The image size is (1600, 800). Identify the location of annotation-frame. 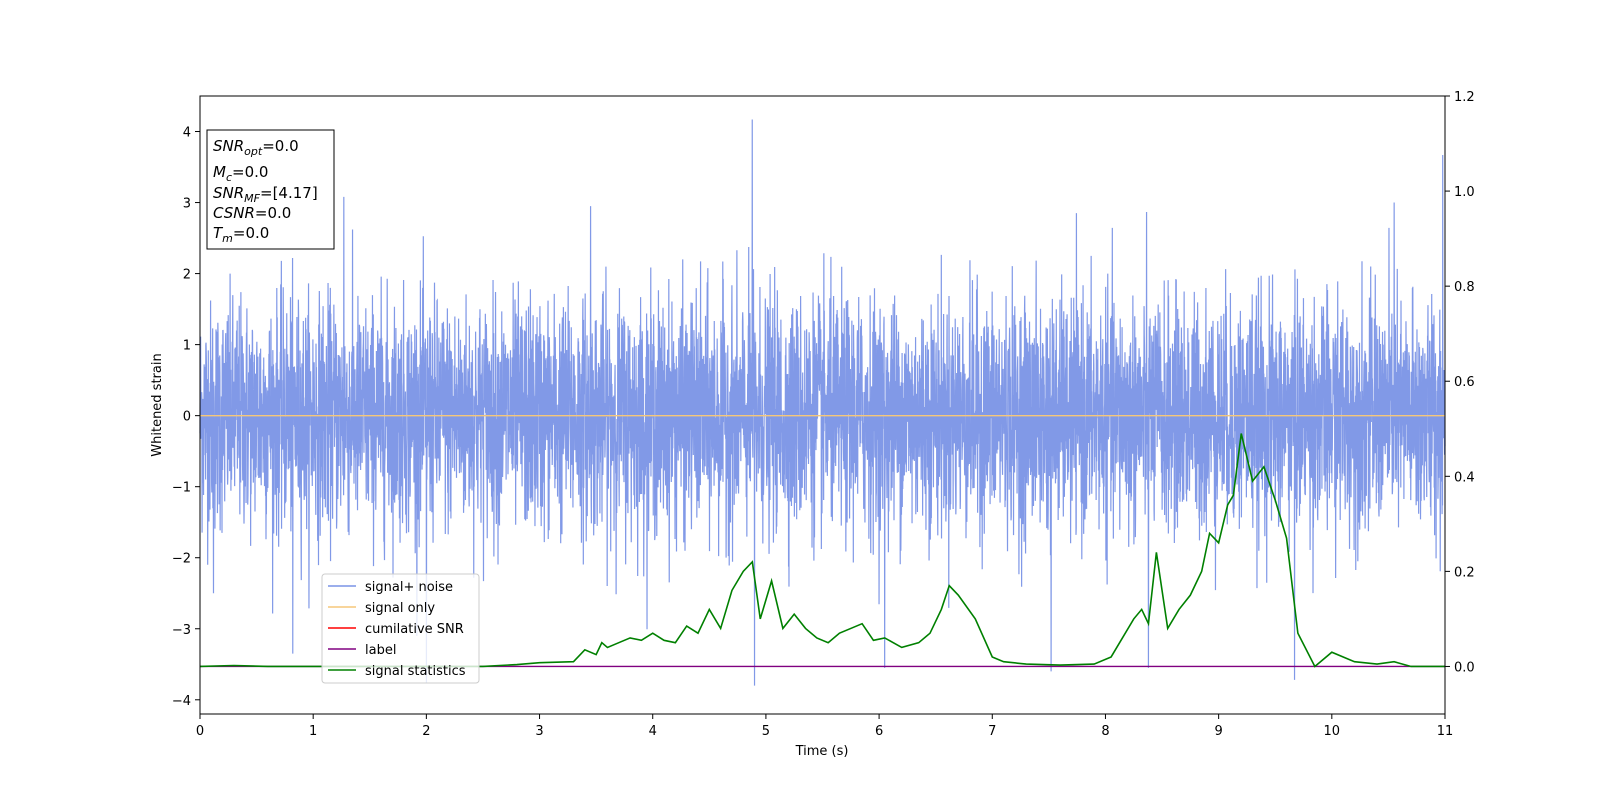
(270, 189).